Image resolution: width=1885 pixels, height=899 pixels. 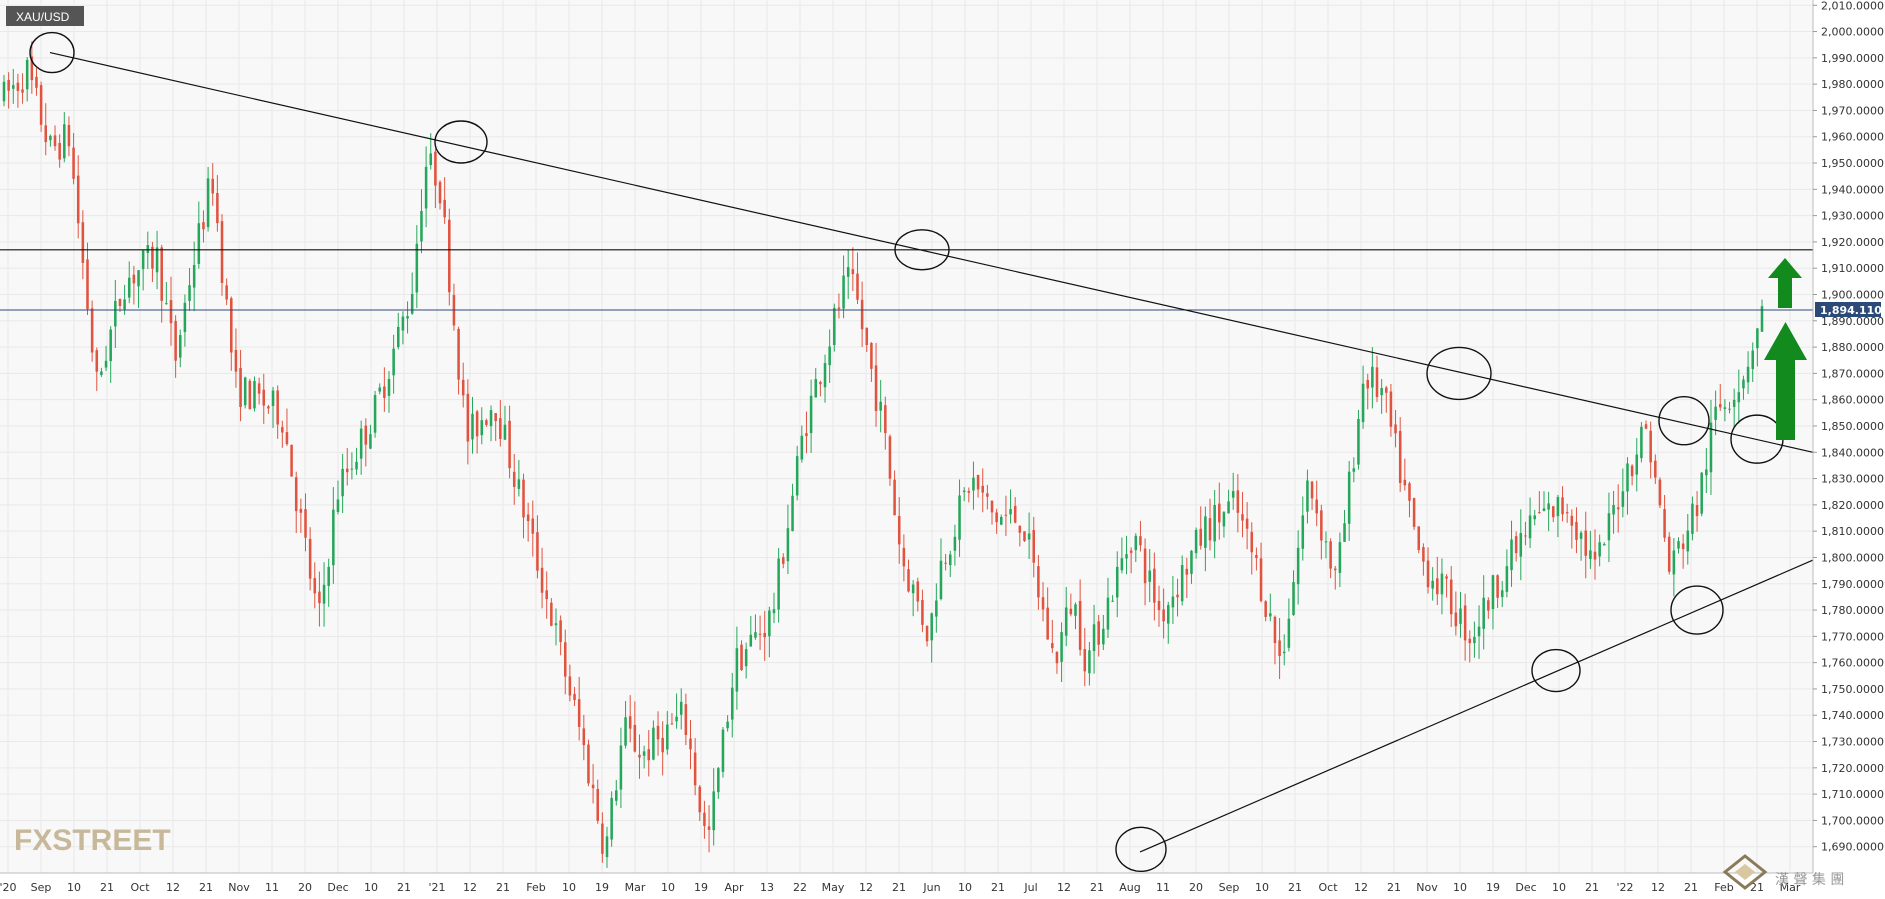 I want to click on x-tick-label: Oct, so click(x=140, y=887).